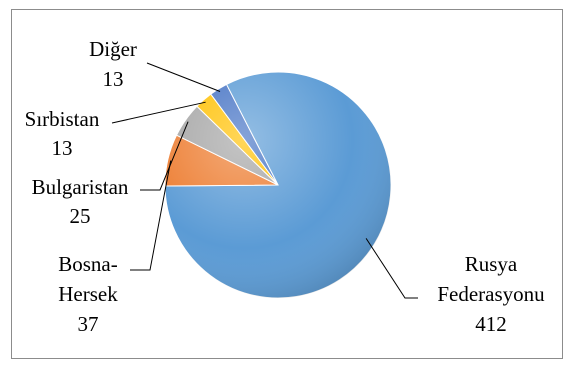 The height and width of the screenshot is (369, 575). I want to click on leader-rusya, so click(391, 268).